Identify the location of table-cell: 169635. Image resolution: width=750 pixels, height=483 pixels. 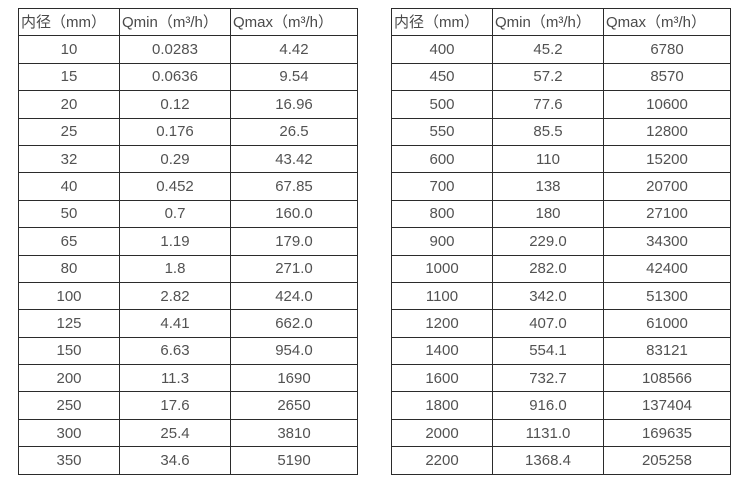
(667, 433).